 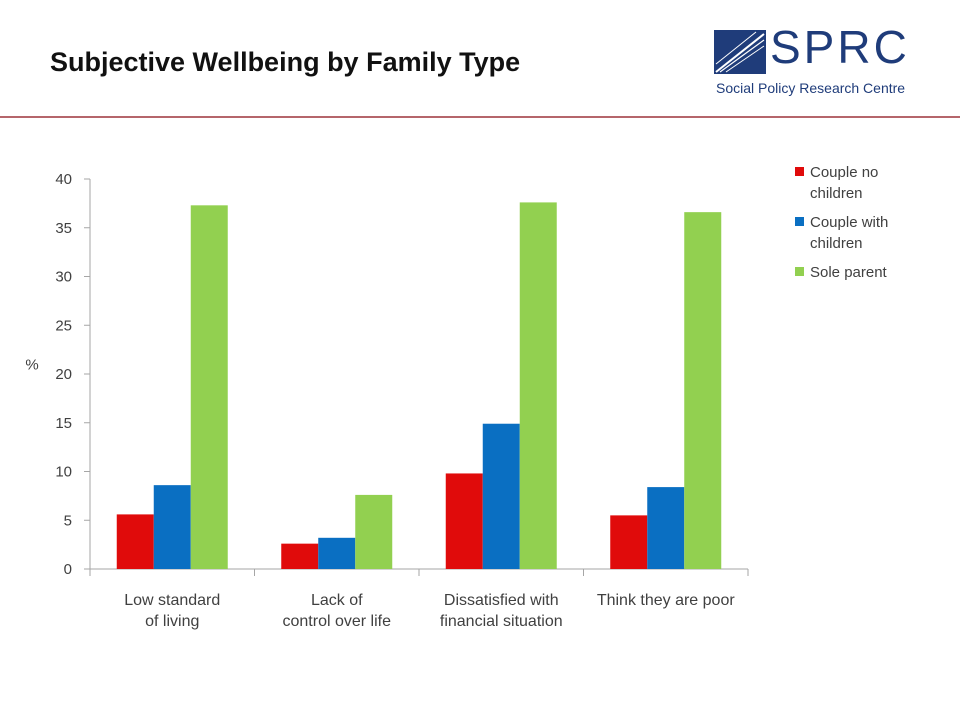 What do you see at coordinates (501, 621) in the screenshot?
I see `x-category-label: financial situation` at bounding box center [501, 621].